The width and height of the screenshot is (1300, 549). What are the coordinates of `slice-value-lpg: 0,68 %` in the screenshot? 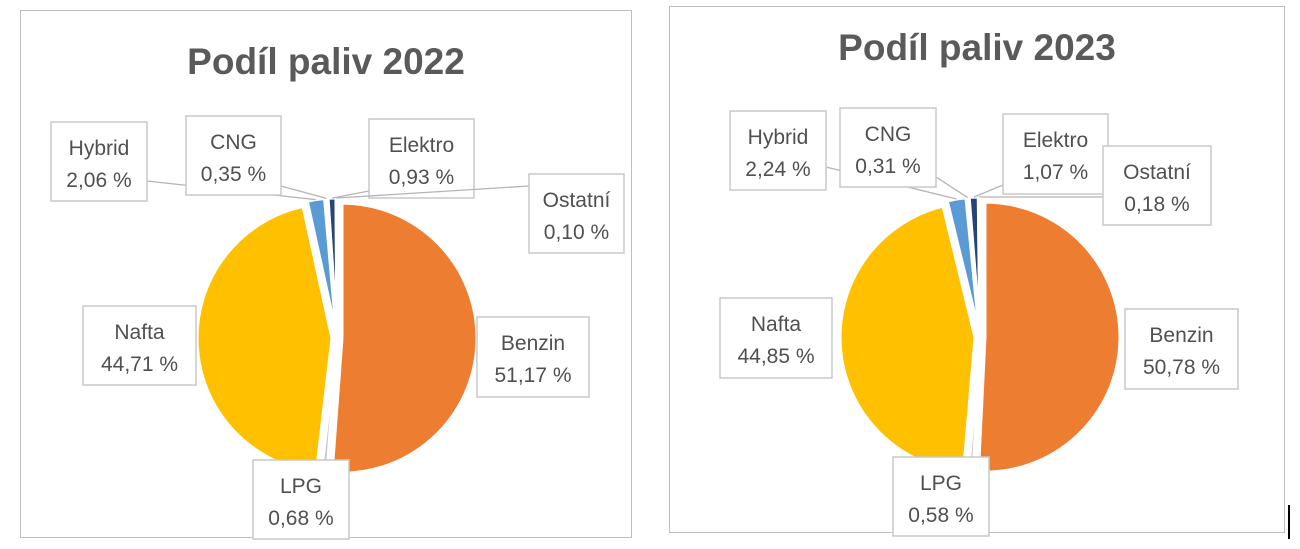 It's located at (300, 518).